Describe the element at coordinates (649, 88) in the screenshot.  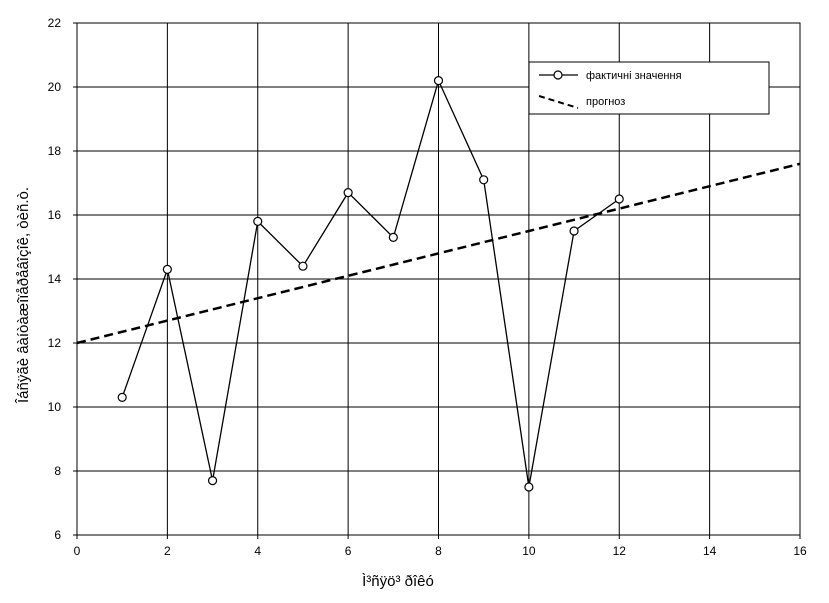
I see `legend: фактичні значення прогноз` at that location.